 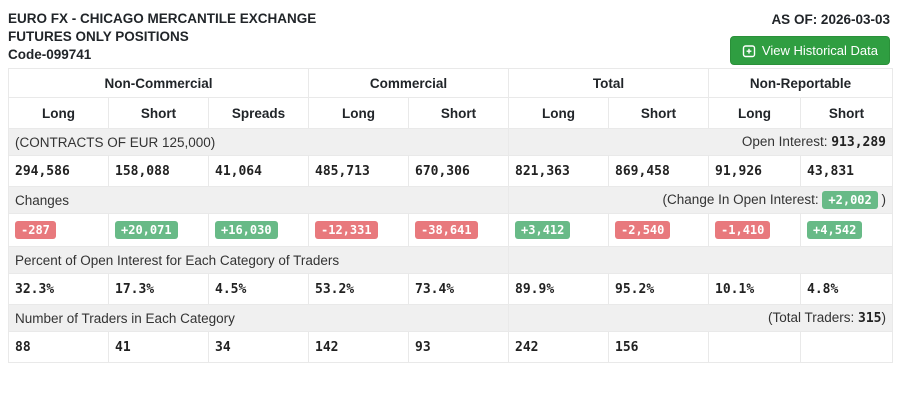 What do you see at coordinates (458, 171) in the screenshot?
I see `positions-cell: 670,306` at bounding box center [458, 171].